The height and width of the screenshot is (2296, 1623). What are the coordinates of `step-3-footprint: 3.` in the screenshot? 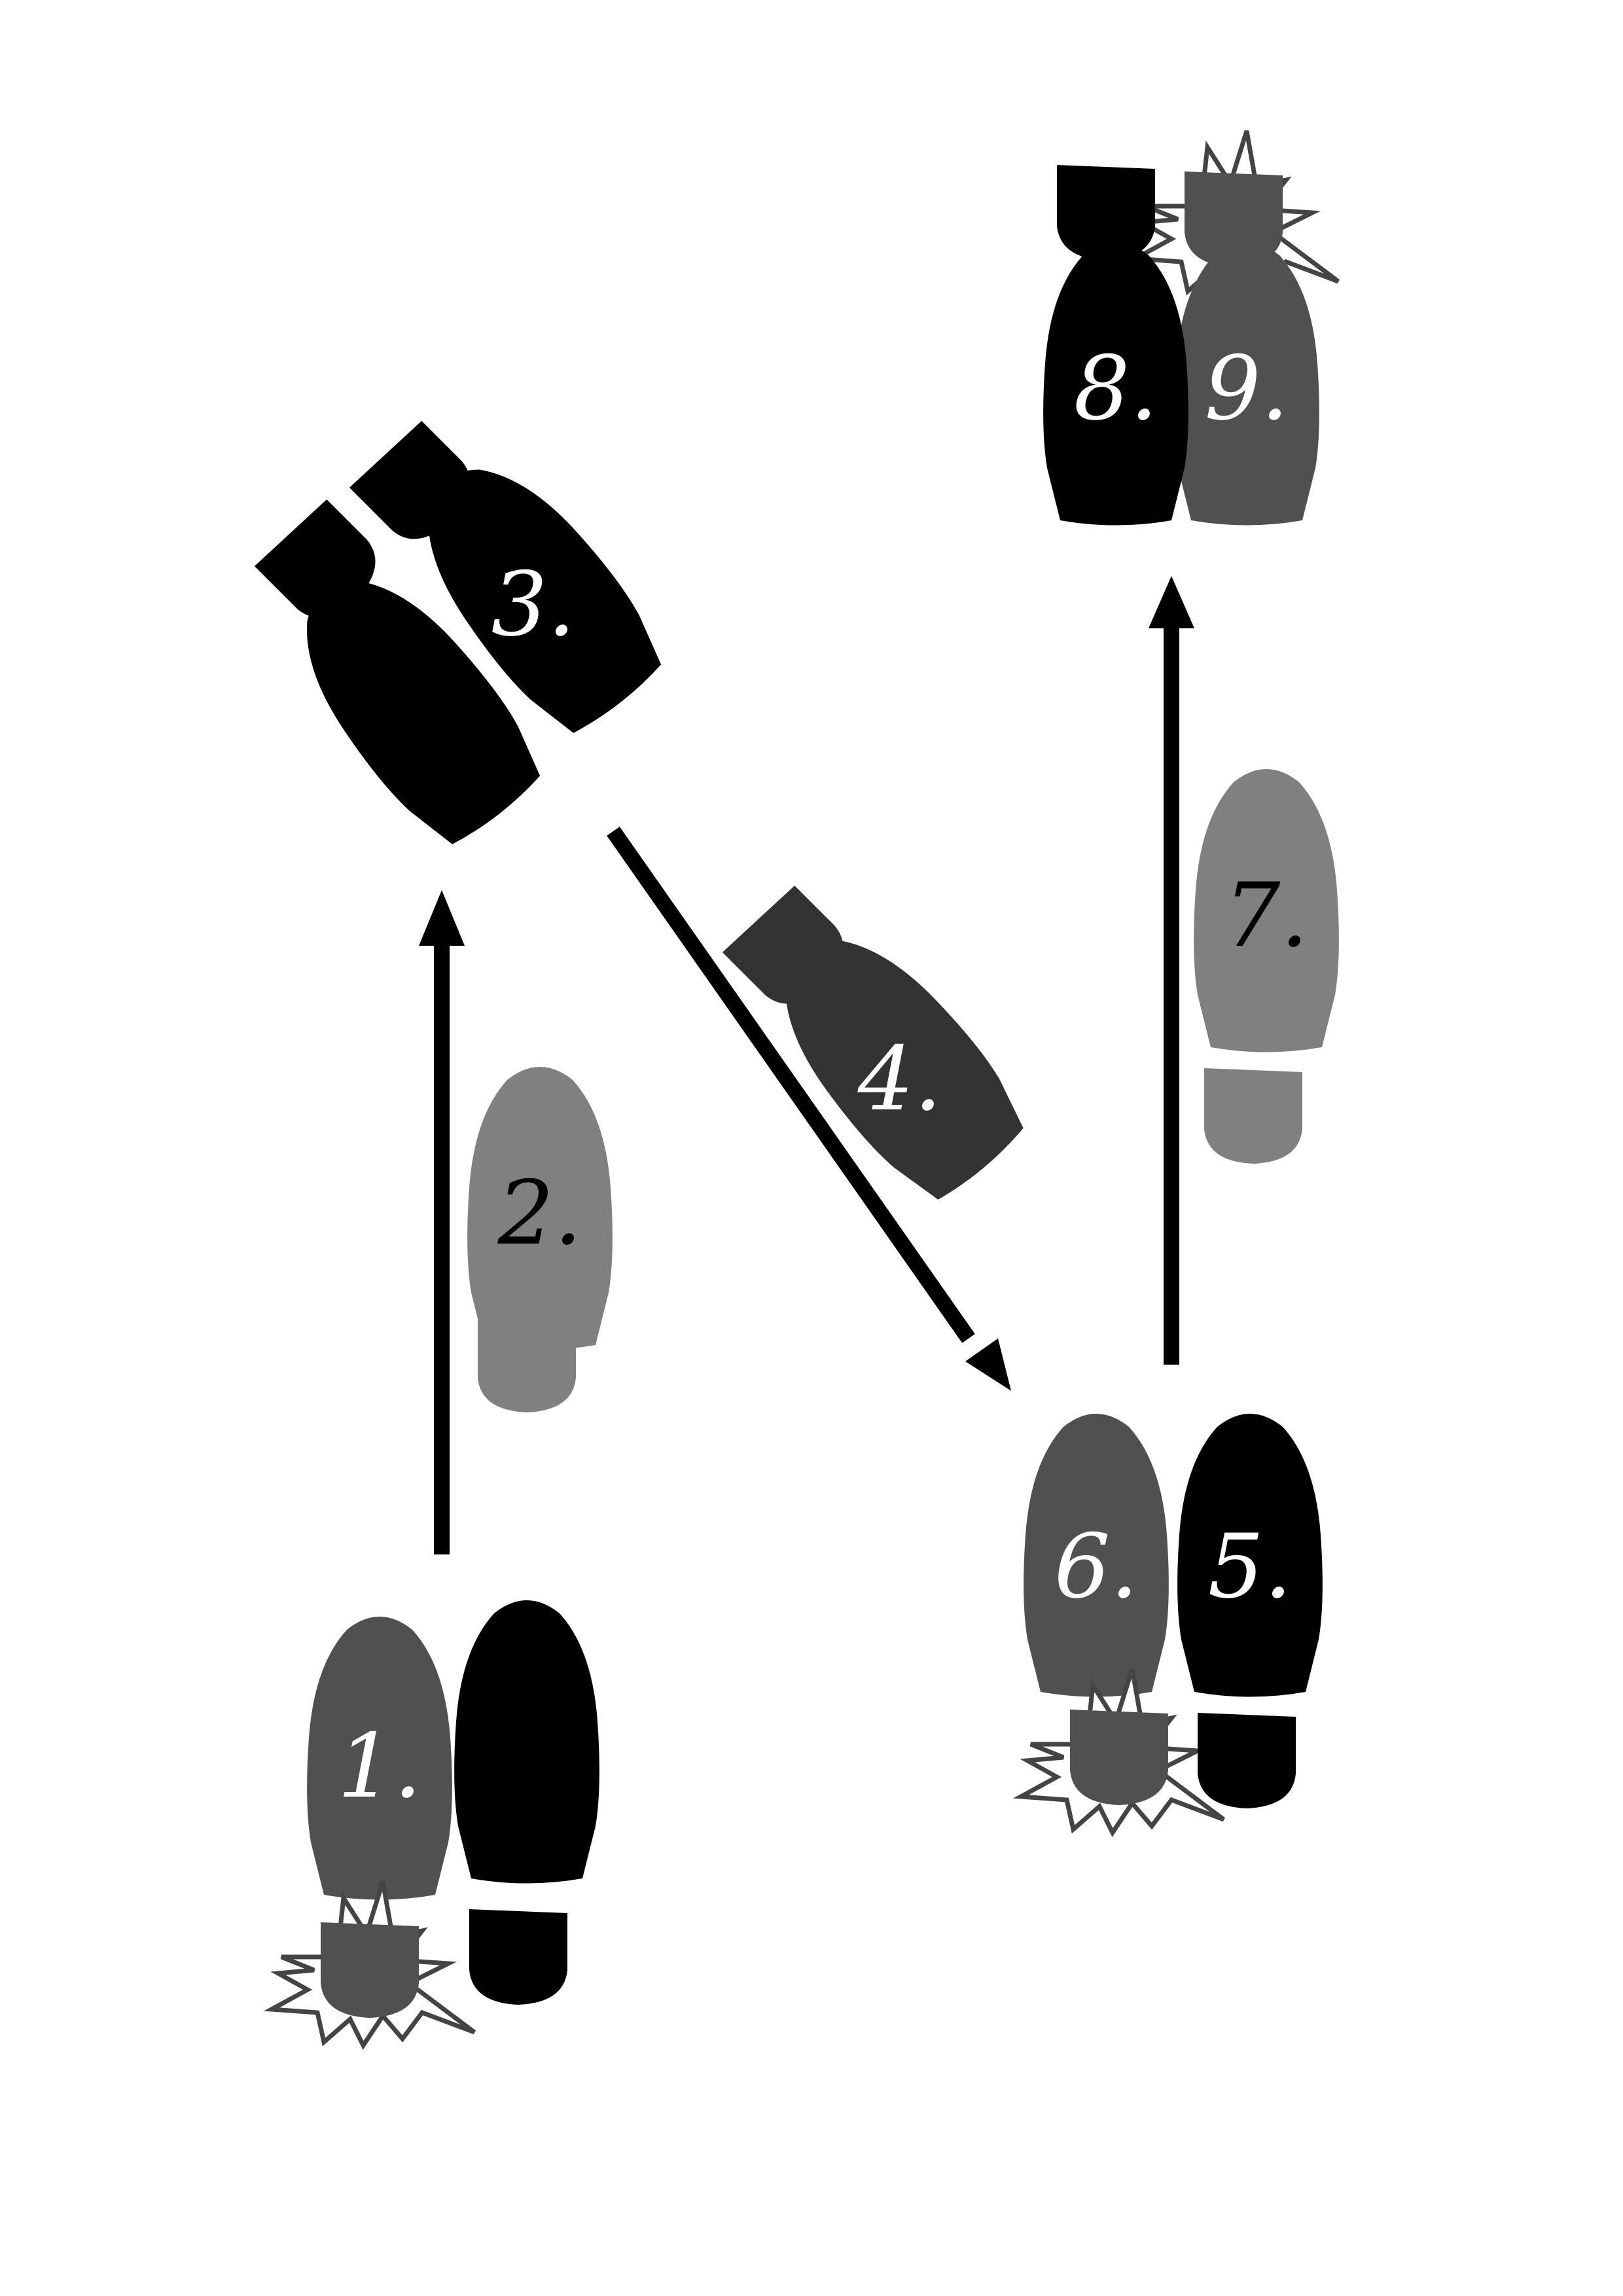 It's located at (513, 582).